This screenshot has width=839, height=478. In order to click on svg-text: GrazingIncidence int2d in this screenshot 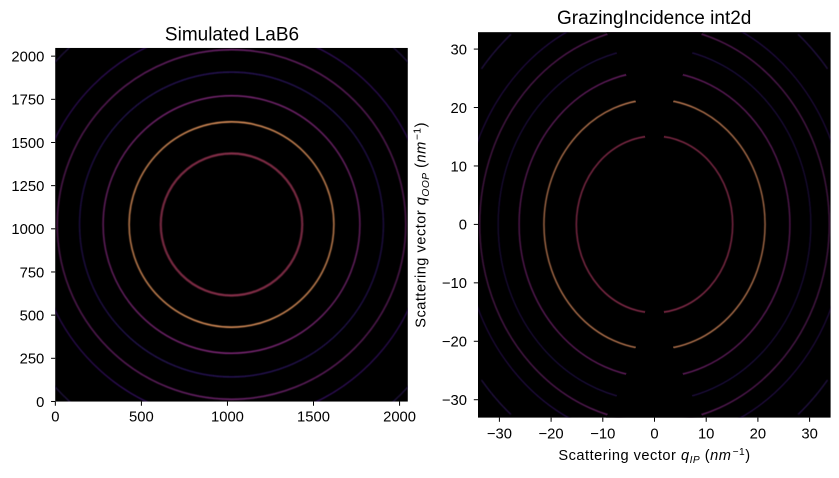, I will do `click(654, 18)`.